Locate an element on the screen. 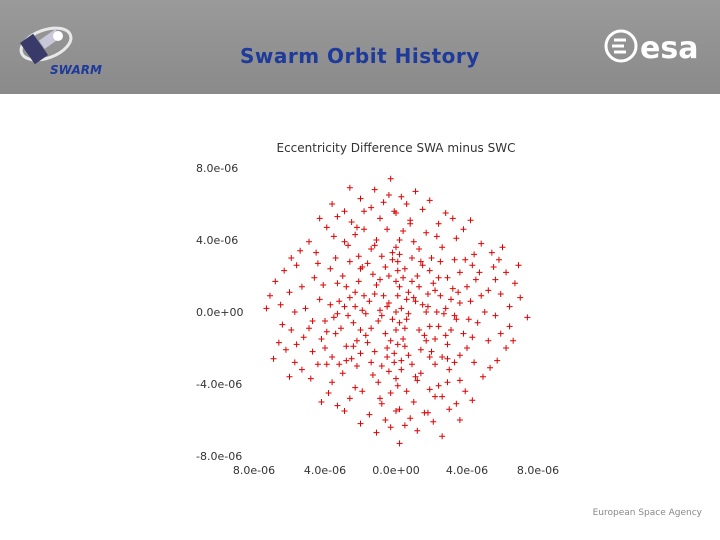 The image size is (720, 540). esa-logo-text: esa is located at coordinates (669, 47).